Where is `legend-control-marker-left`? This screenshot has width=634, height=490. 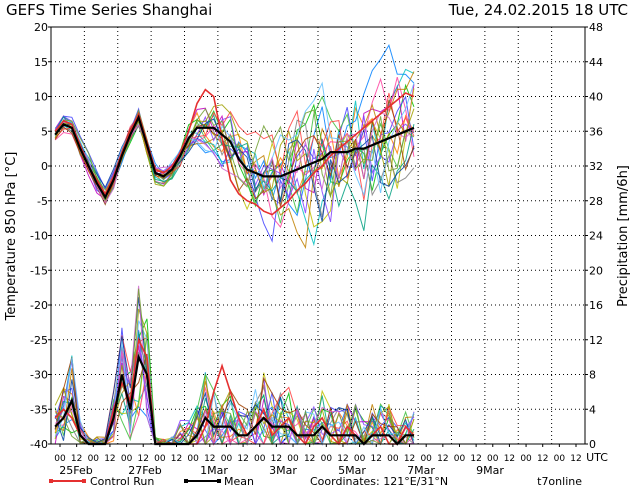
legend-control-marker-left is located at coordinates (51, 481).